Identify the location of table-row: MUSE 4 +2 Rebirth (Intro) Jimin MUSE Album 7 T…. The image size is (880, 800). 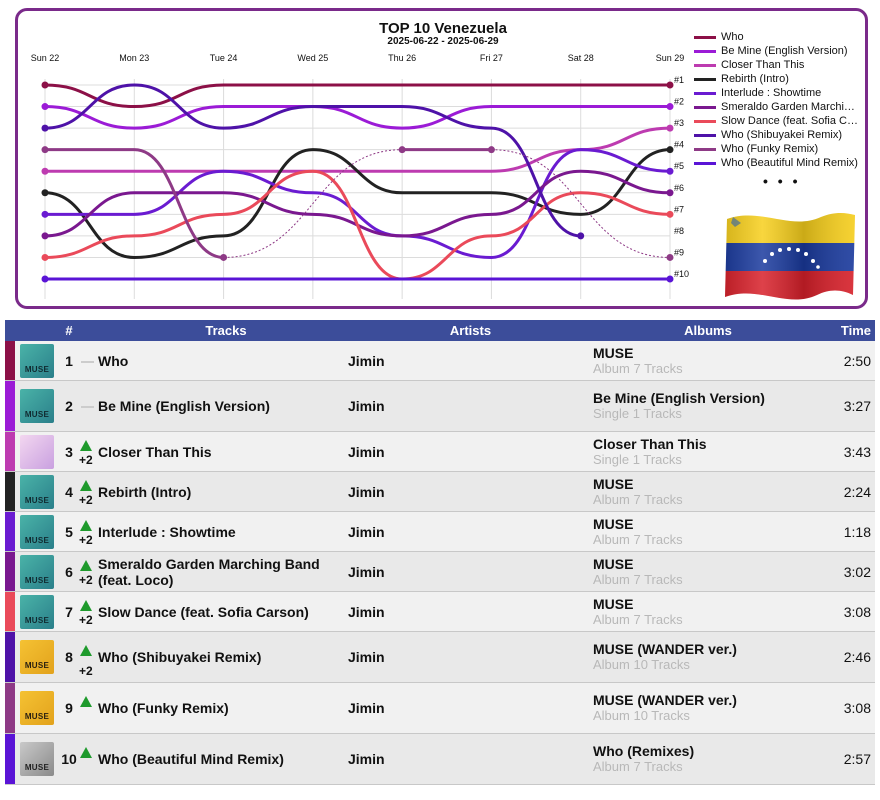
(440, 492).